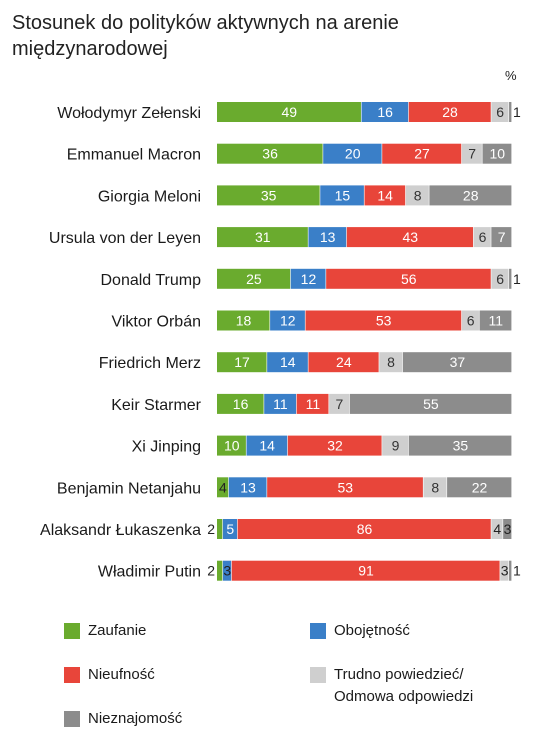  What do you see at coordinates (422, 154) in the screenshot?
I see `data-label: 27` at bounding box center [422, 154].